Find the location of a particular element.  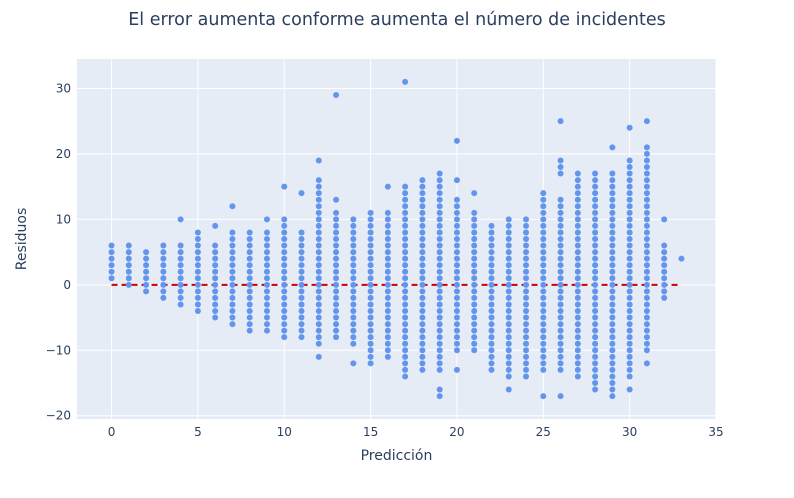

y-axis-label: Residuos is located at coordinates (22, 239).